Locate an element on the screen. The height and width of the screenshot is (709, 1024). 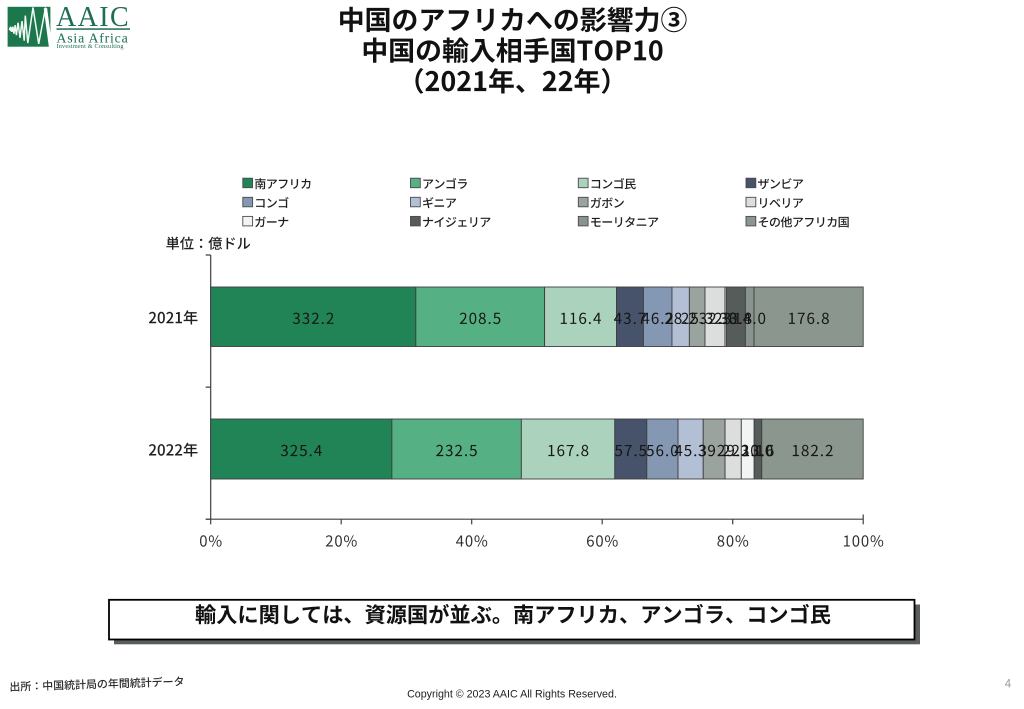
svg-text: Asia Africa is located at coordinates (93, 37).